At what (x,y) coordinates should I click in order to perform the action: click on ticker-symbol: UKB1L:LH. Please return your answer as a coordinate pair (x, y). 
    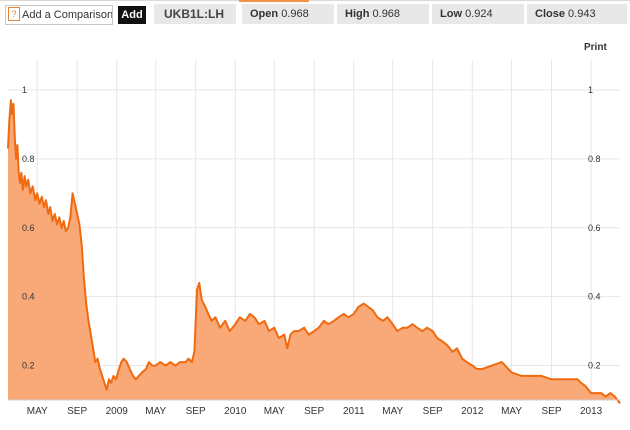
    Looking at the image, I should click on (195, 14).